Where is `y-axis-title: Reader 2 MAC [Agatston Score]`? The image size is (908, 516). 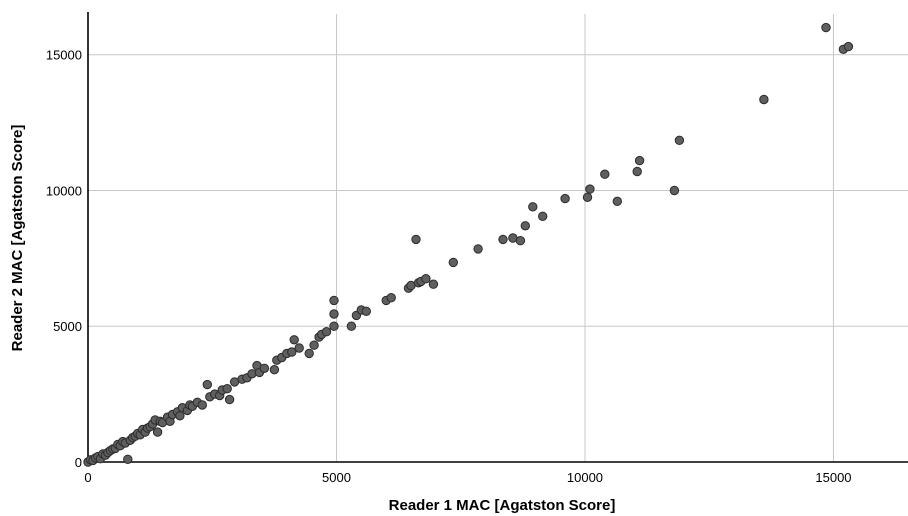 y-axis-title: Reader 2 MAC [Agatston Score] is located at coordinates (17, 238).